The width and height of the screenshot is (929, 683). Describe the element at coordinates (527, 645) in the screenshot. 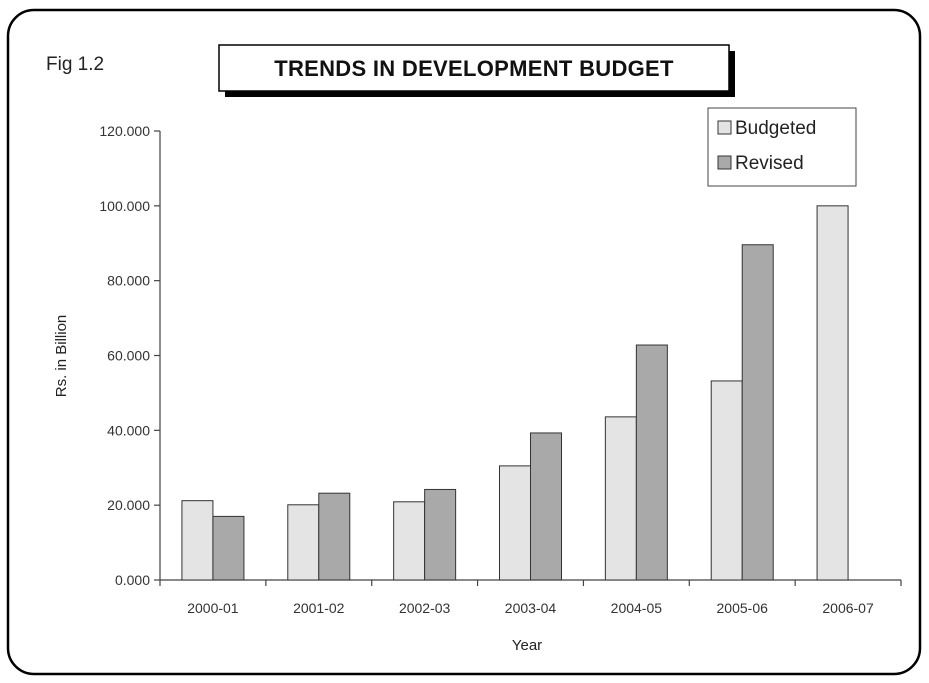

I see `x-axis-title: Year` at that location.